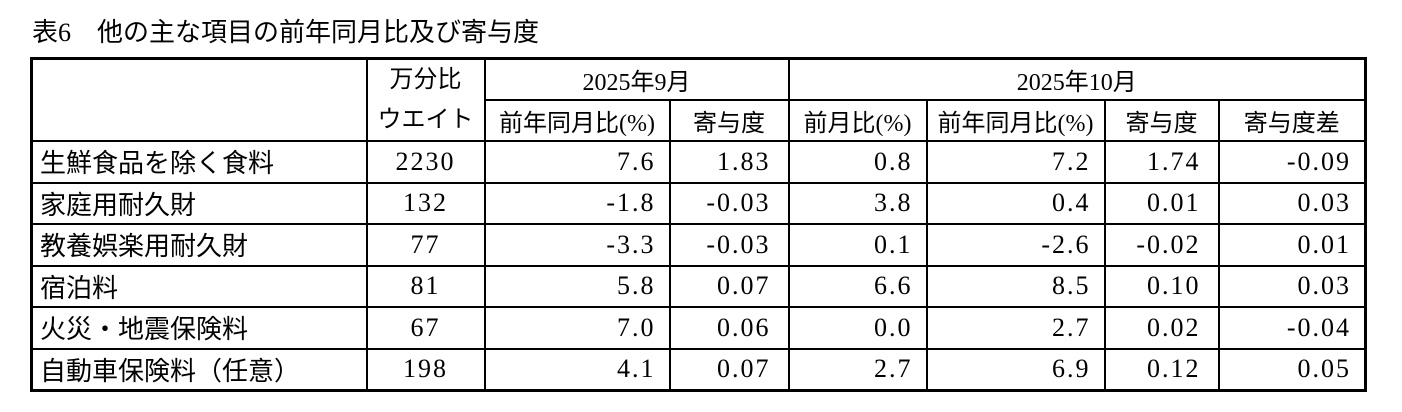 The image size is (1402, 412). What do you see at coordinates (199, 328) in the screenshot?
I see `cell-item: 火災・地震保険料` at bounding box center [199, 328].